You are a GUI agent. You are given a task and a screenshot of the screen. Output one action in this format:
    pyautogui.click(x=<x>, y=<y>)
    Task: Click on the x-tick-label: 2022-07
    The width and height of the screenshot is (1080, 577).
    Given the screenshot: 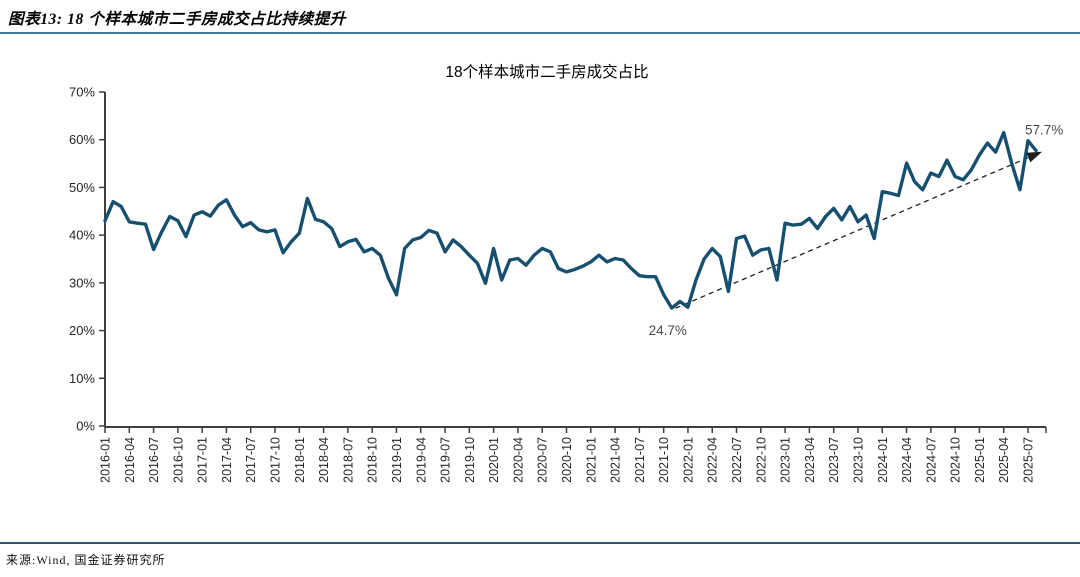 What is the action you would take?
    pyautogui.click(x=737, y=460)
    